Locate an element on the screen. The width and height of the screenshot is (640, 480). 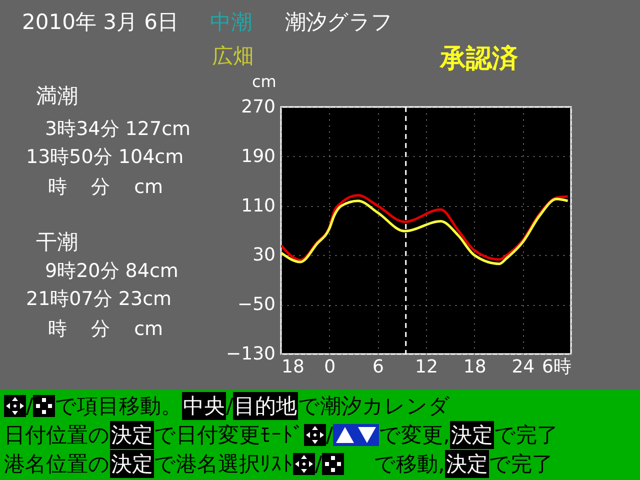
text: で変更, is located at coordinates (414, 435).